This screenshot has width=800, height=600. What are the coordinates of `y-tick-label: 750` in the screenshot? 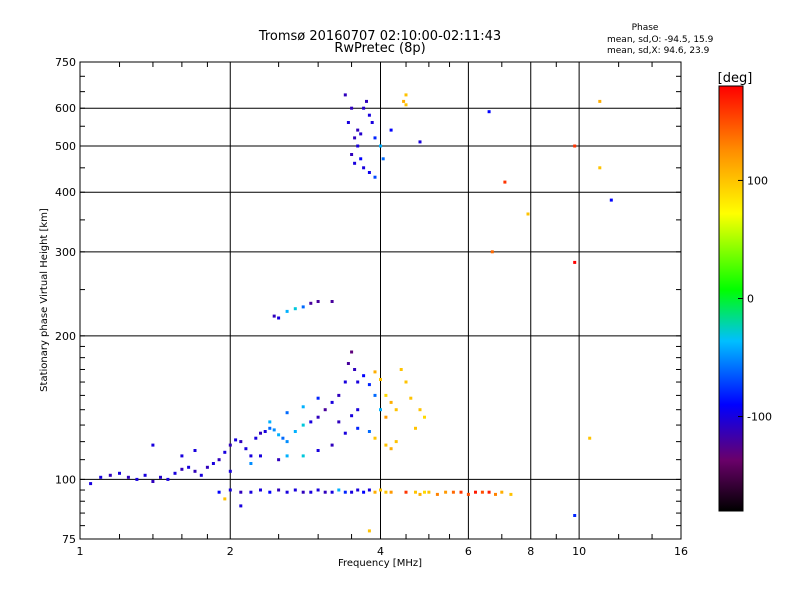 It's located at (65, 62).